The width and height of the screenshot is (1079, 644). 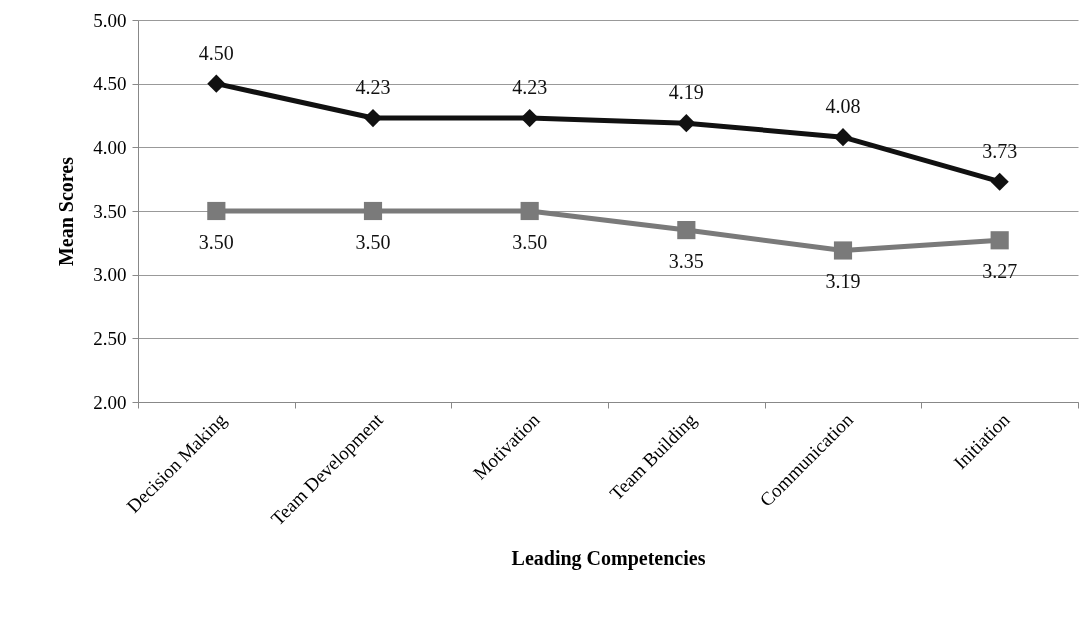 I want to click on x-axis-title: Leading Competencies, so click(x=608, y=559).